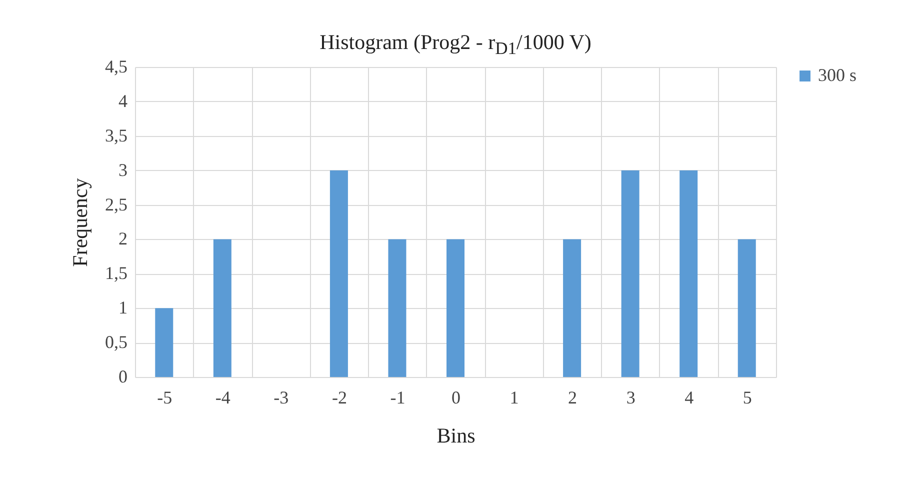 This screenshot has width=908, height=479. Describe the element at coordinates (398, 398) in the screenshot. I see `x-tick-label: -1` at that location.